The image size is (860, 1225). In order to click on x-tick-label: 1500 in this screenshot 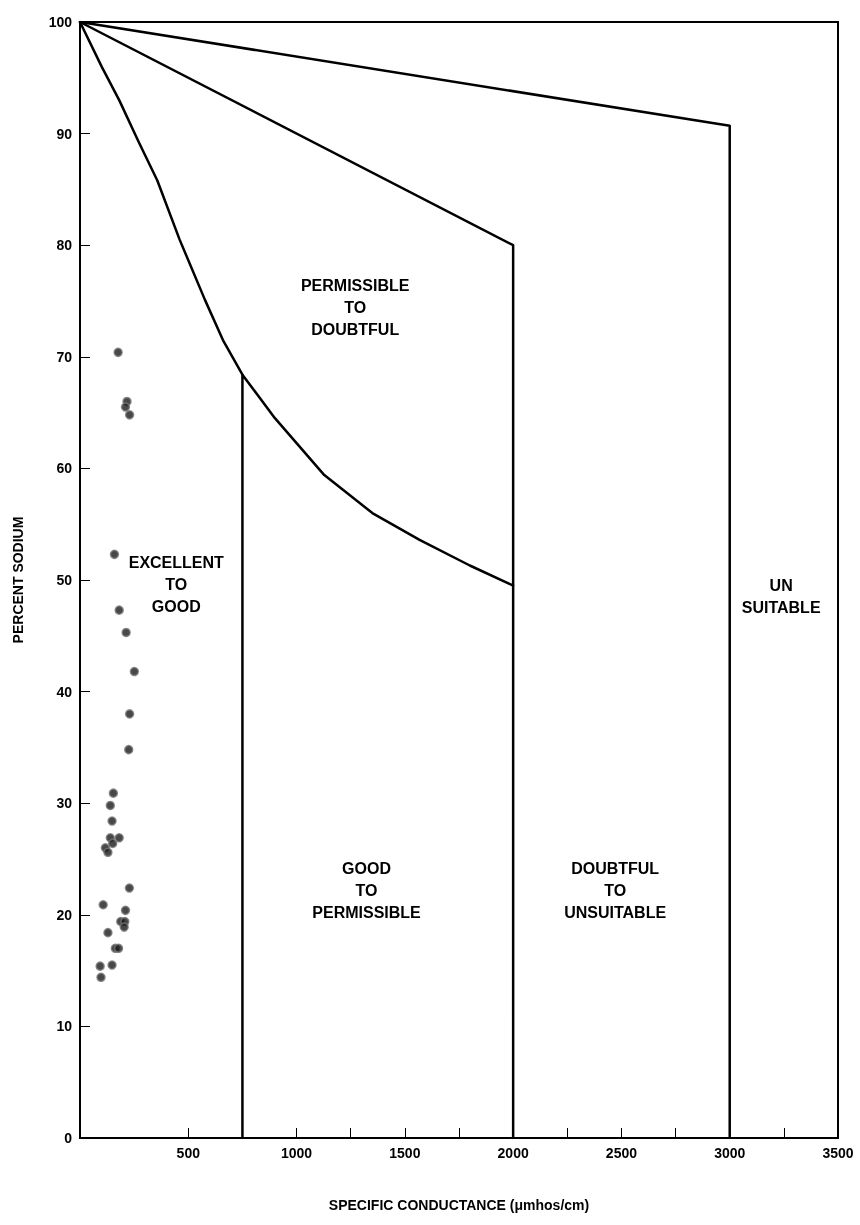, I will do `click(405, 1153)`.